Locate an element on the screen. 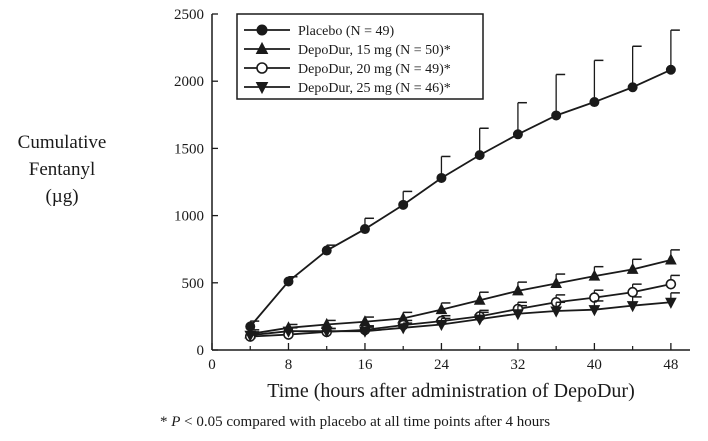 This screenshot has width=708, height=441. legend-label-3: DepoDur, 25 mg (N = 46)* is located at coordinates (374, 88).